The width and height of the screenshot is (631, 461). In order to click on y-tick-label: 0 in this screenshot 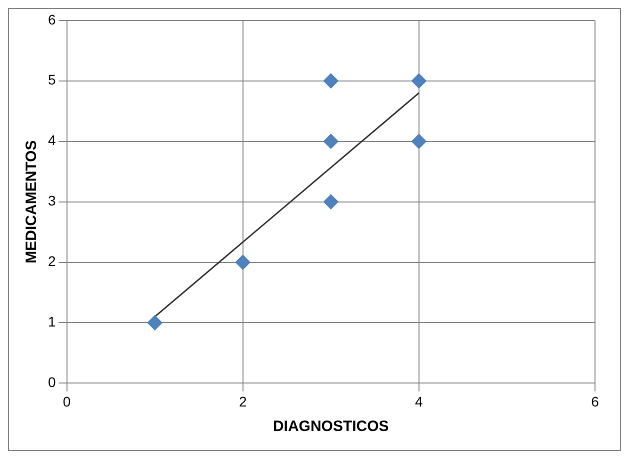, I will do `click(52, 382)`.